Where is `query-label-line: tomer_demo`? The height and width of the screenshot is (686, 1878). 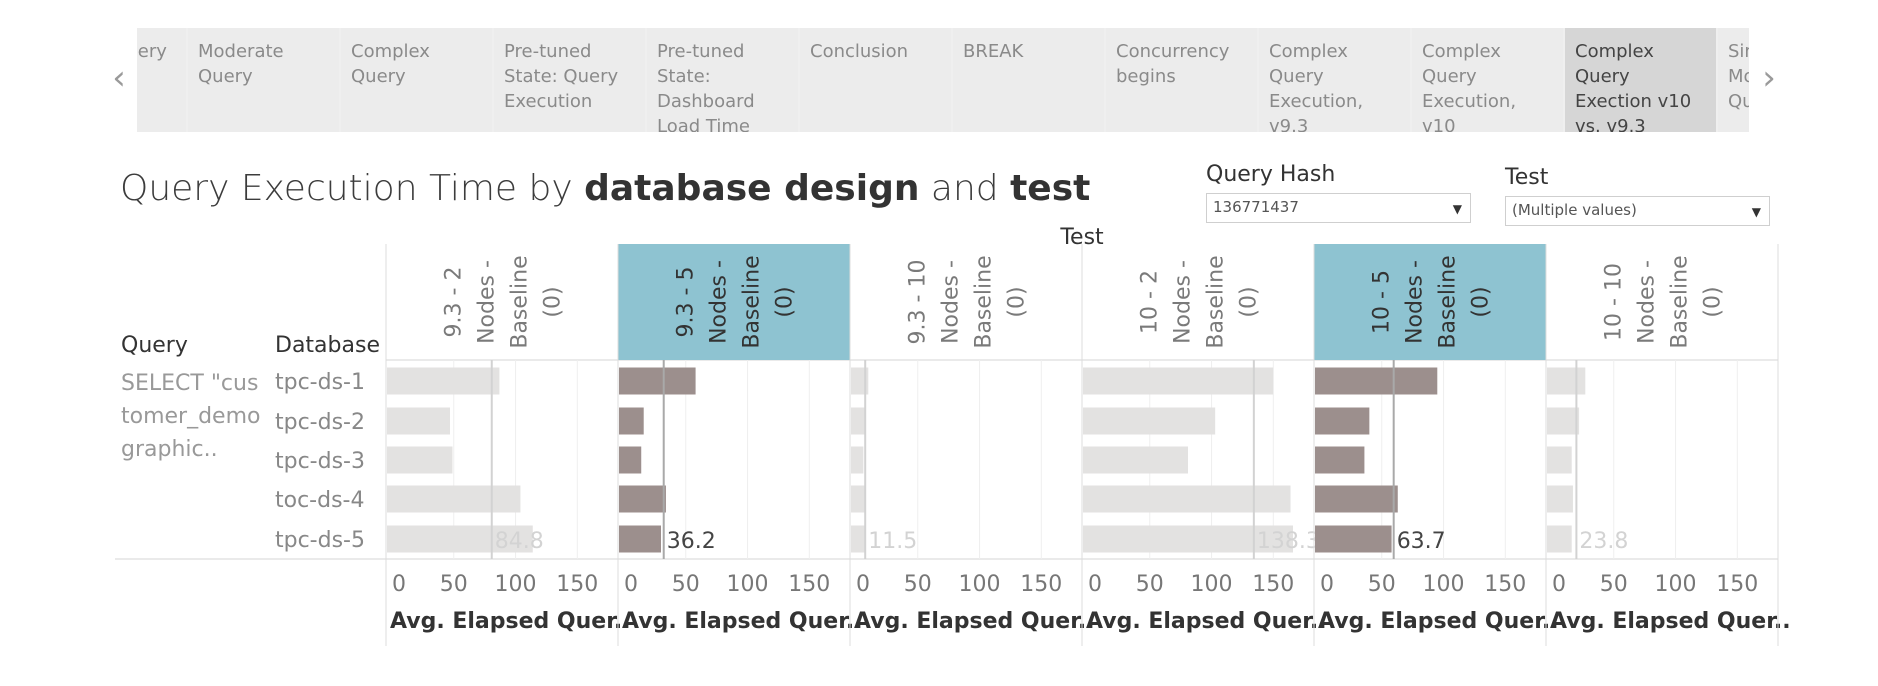 query-label-line: tomer_demo is located at coordinates (191, 416).